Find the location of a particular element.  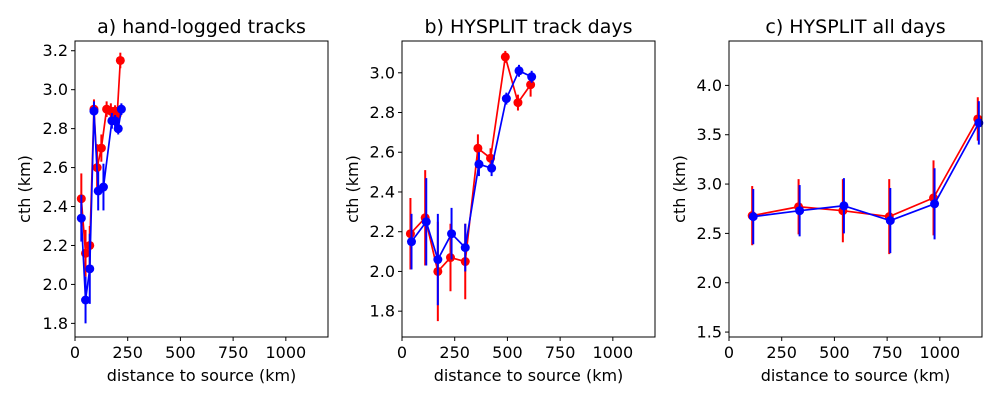

panel-c-y-tick-label: 4.0 is located at coordinates (709, 85).